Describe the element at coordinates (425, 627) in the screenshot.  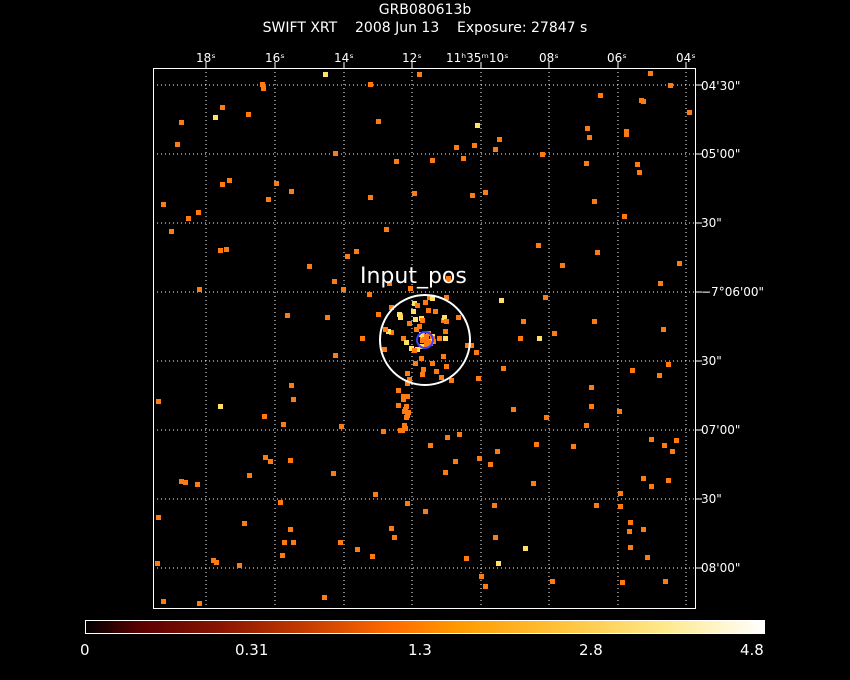
I see `color-scale-bar` at that location.